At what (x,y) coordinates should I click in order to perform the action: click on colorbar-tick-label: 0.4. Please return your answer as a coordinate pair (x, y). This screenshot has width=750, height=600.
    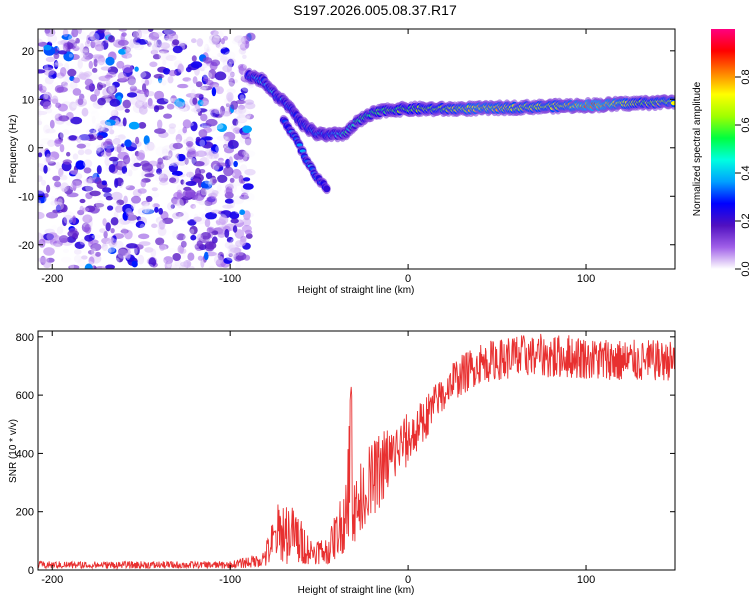
    Looking at the image, I should click on (745, 172).